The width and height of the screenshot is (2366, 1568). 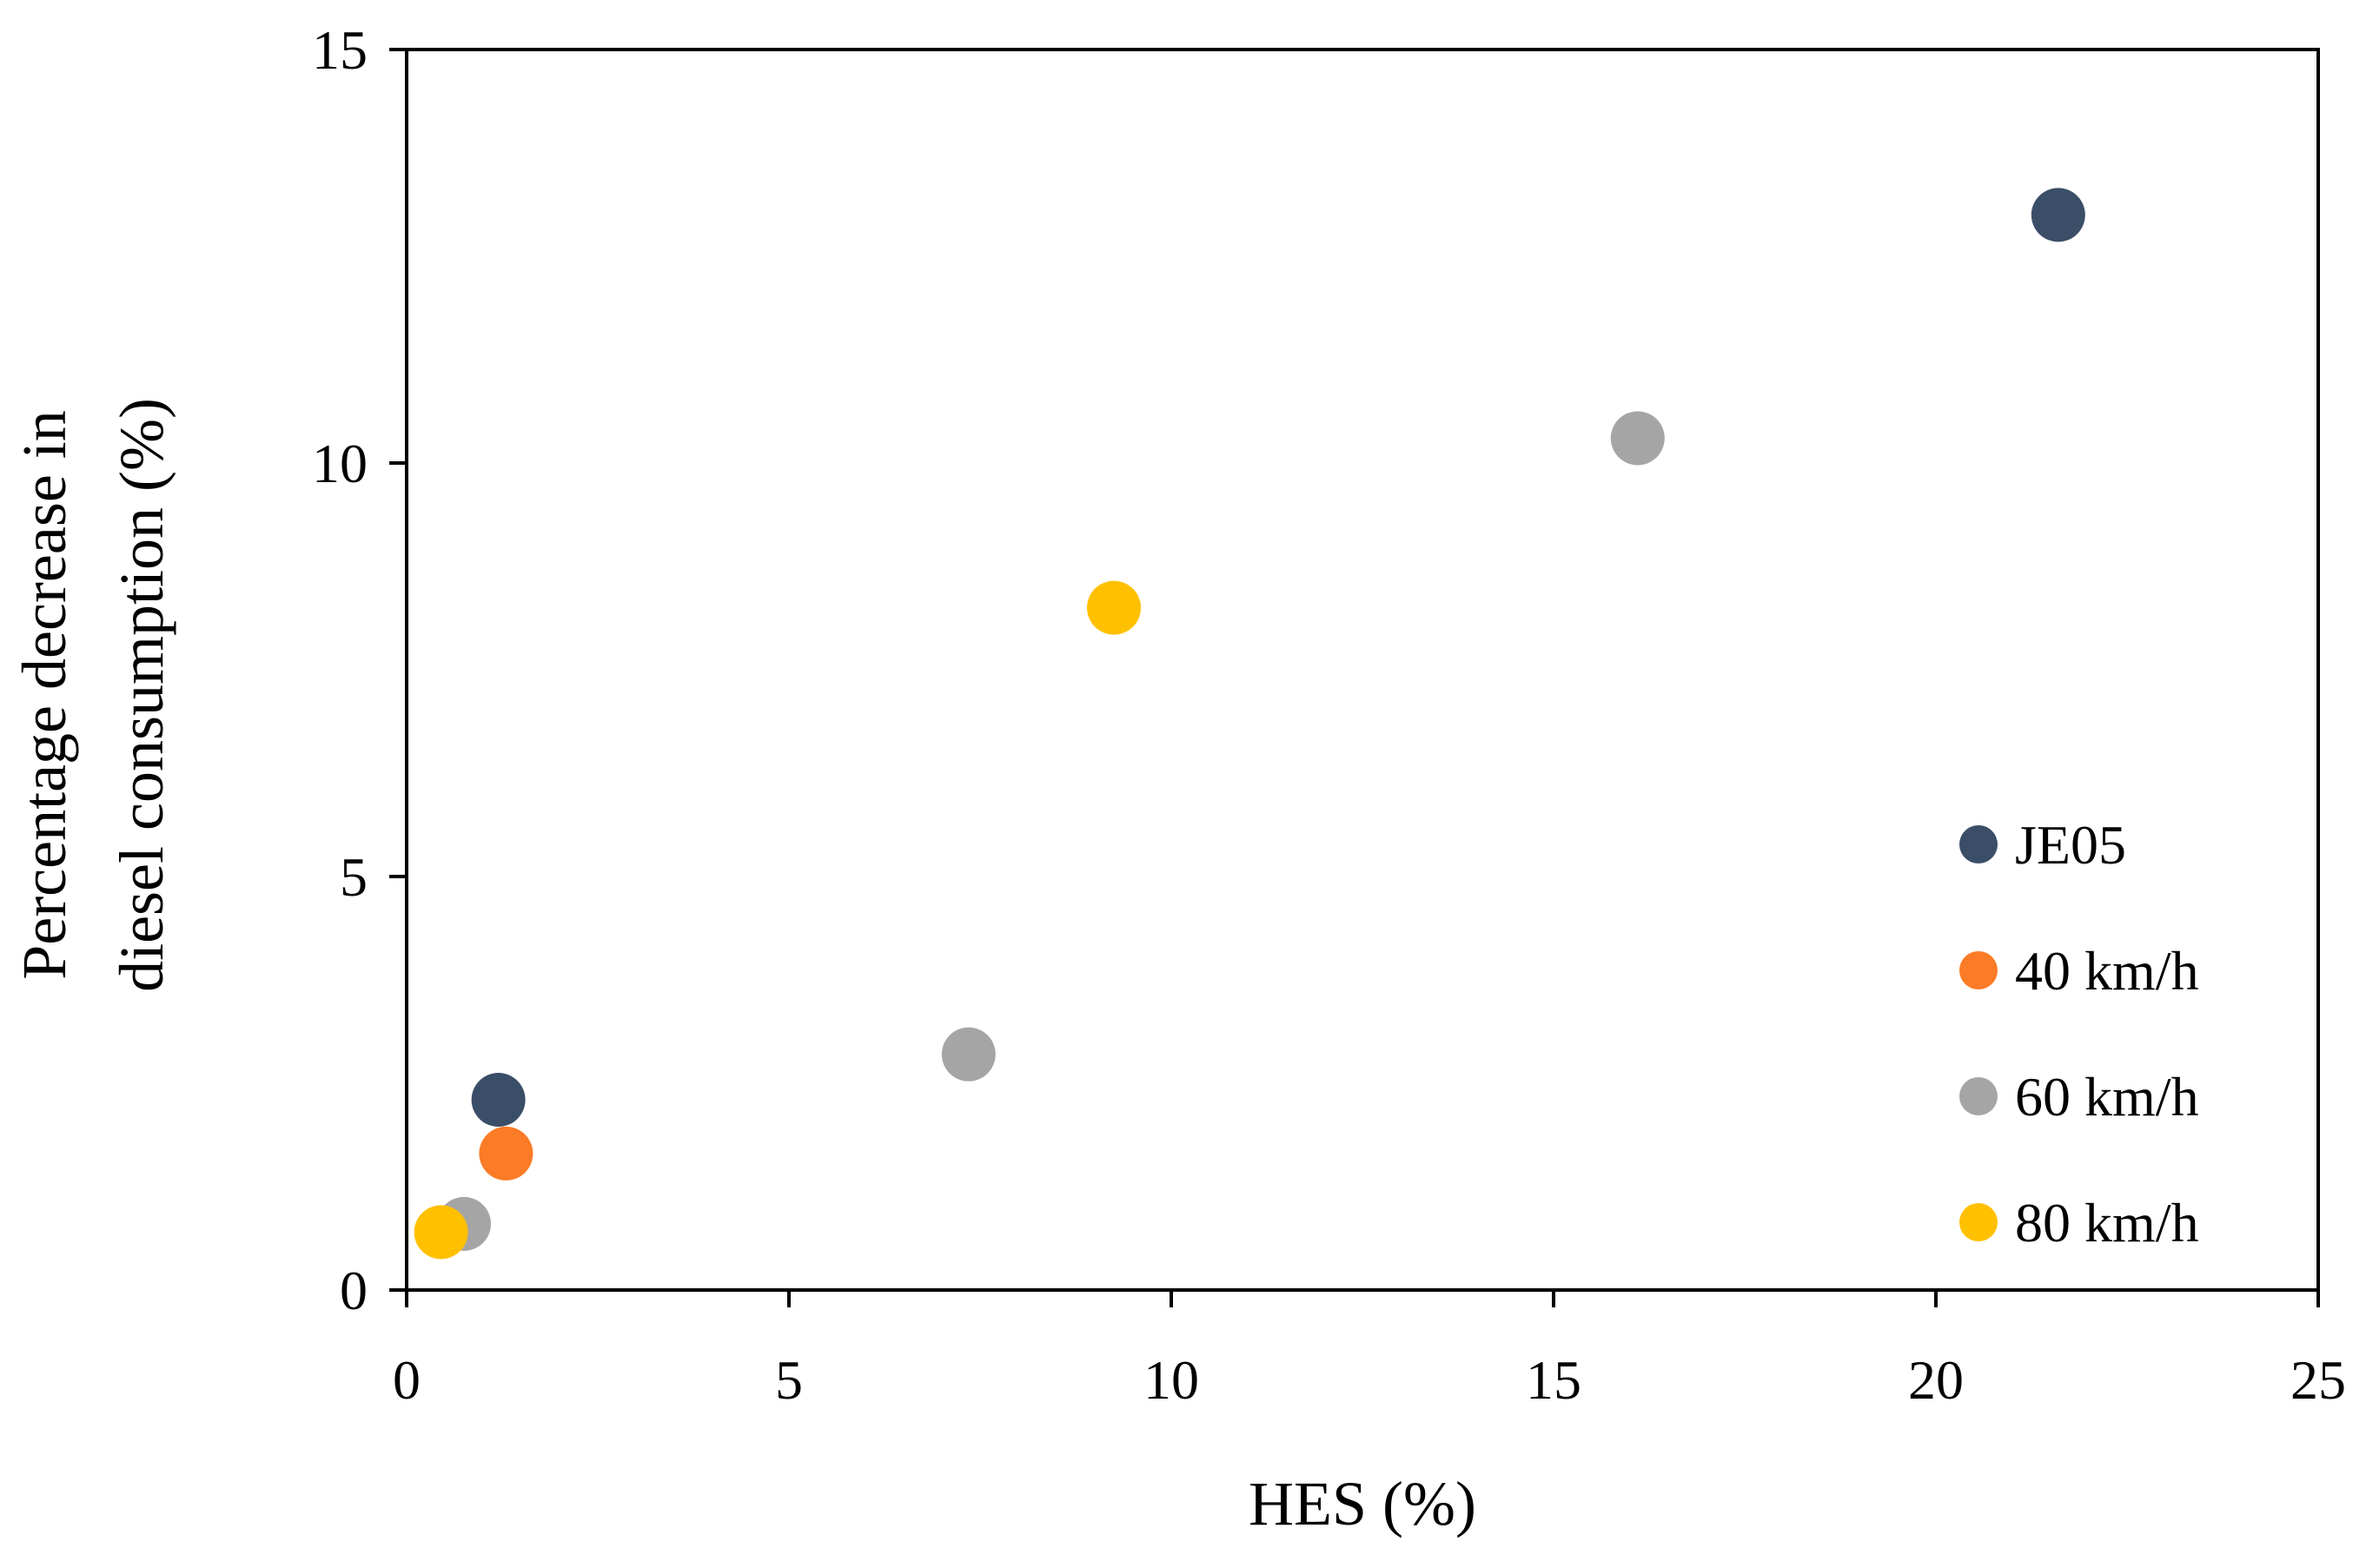 What do you see at coordinates (407, 1380) in the screenshot?
I see `x-tick-label: 0` at bounding box center [407, 1380].